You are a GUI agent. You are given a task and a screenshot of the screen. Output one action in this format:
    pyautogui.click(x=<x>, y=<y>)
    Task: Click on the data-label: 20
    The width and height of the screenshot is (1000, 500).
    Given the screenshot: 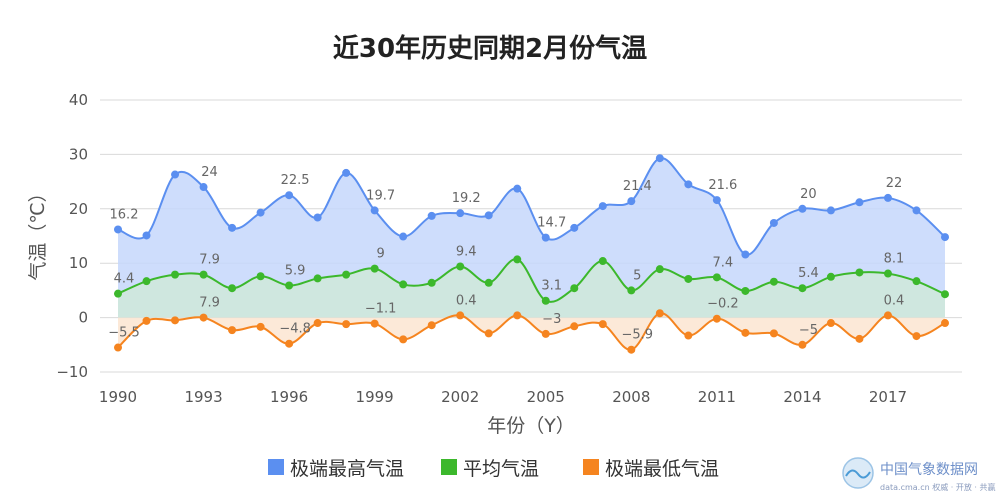 What is the action you would take?
    pyautogui.click(x=808, y=194)
    